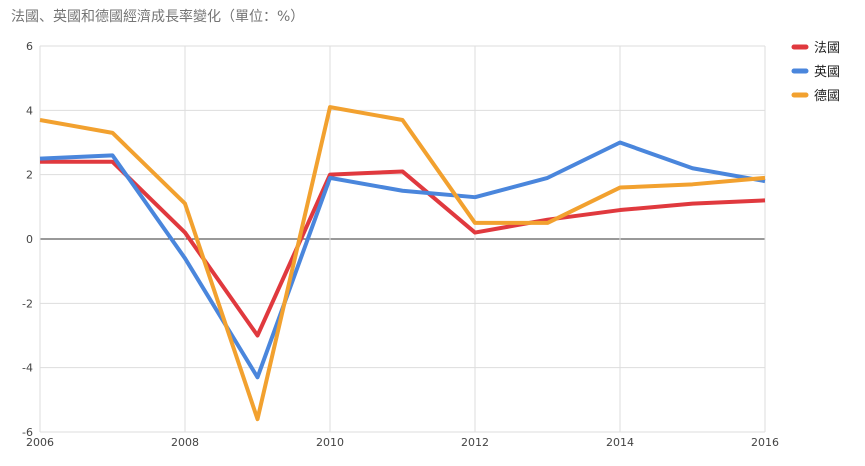 This screenshot has width=865, height=466. What do you see at coordinates (402, 442) in the screenshot?
I see `x-axis-ticks: 2006 2008 2010 2012 2014 2016` at bounding box center [402, 442].